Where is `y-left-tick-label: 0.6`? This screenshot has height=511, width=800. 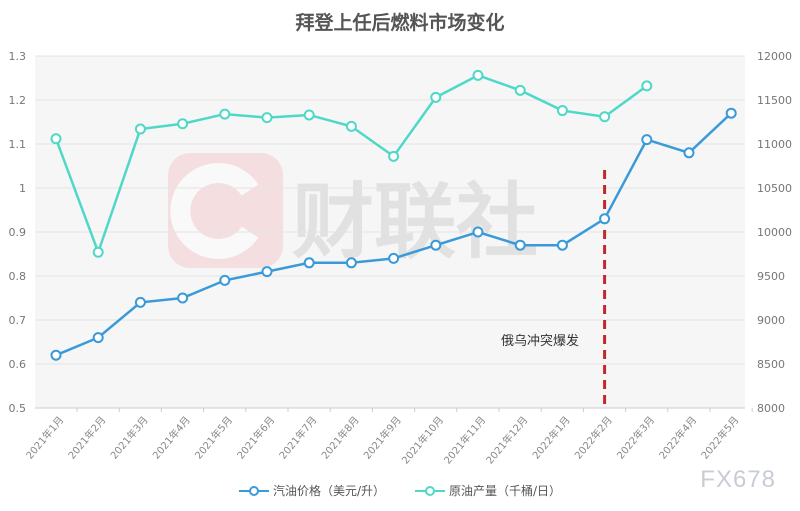 y-left-tick-label: 0.6 is located at coordinates (18, 364).